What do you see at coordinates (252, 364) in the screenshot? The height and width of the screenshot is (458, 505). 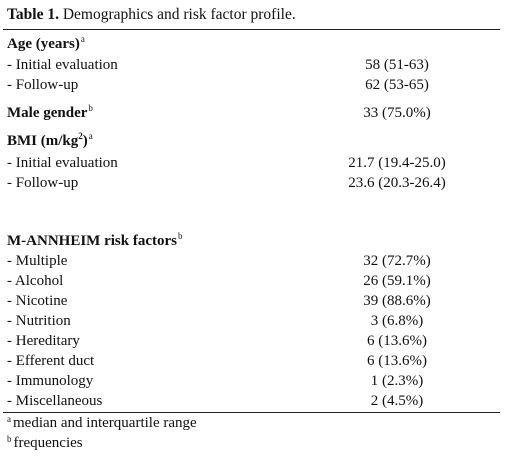 I see `risk-row: - Efferent duct 6 (13.6%)` at bounding box center [252, 364].